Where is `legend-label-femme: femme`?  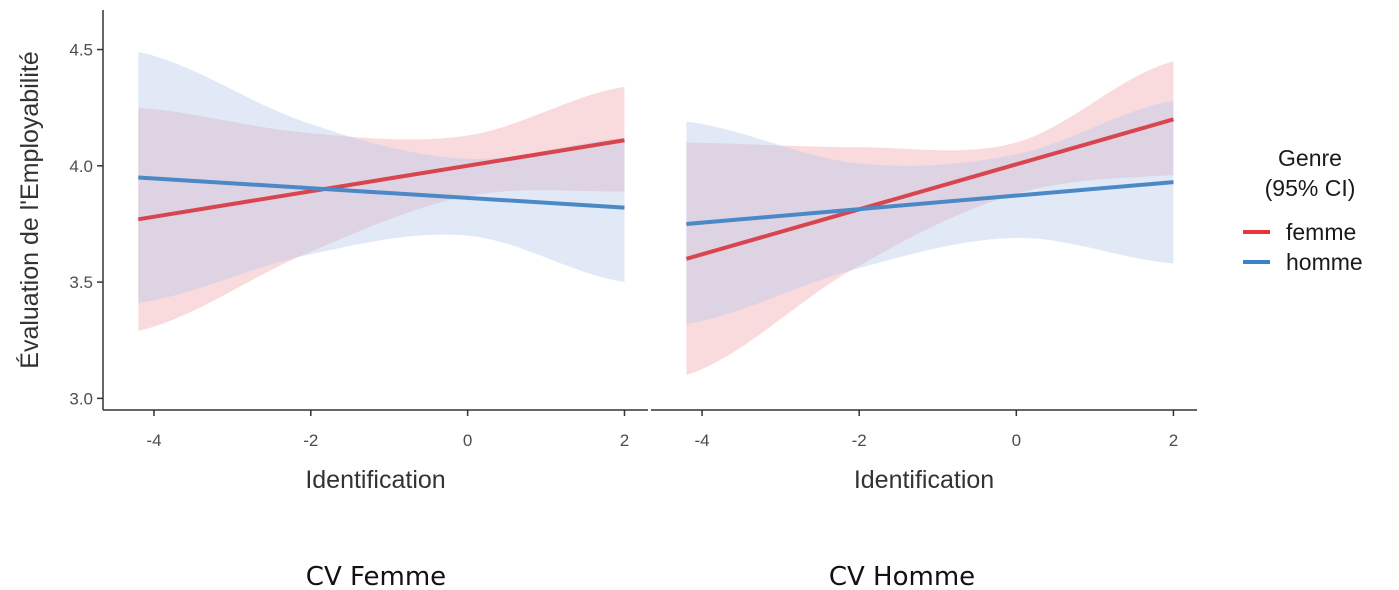 legend-label-femme: femme is located at coordinates (1321, 232).